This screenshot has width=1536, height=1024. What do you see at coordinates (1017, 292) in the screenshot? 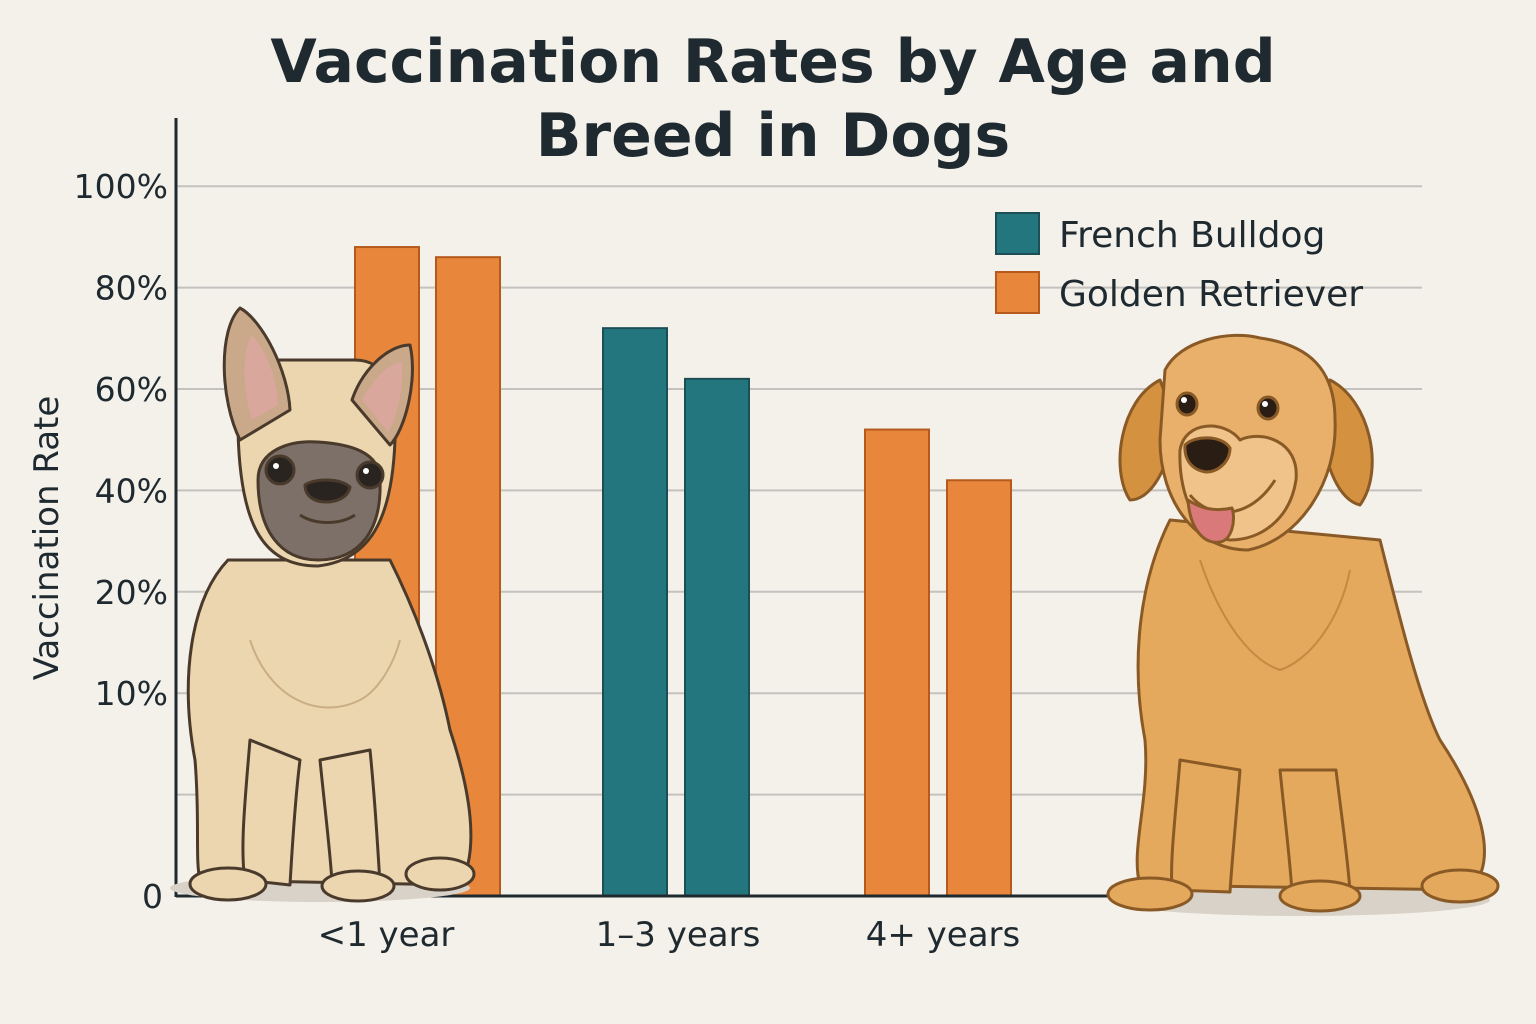
I see `legend-swatch-golden-retriever` at bounding box center [1017, 292].